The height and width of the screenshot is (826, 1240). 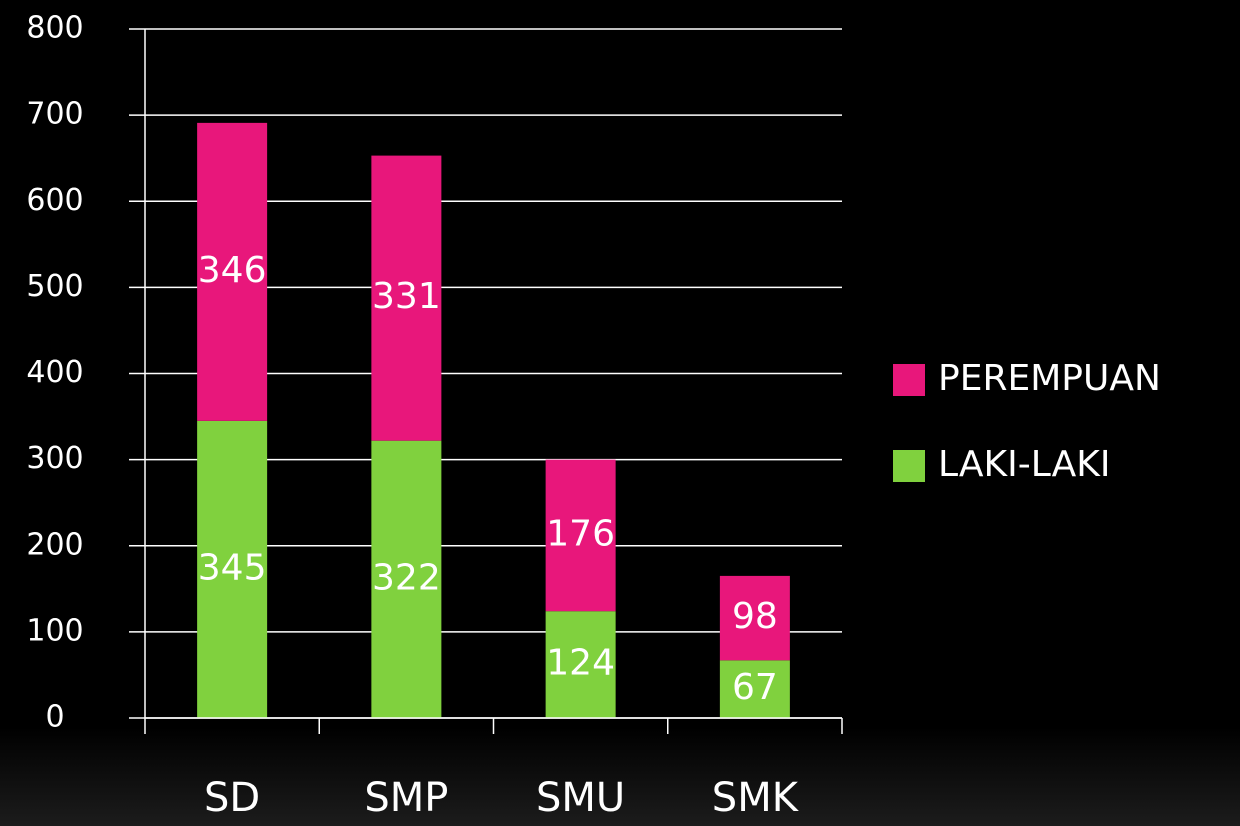 What do you see at coordinates (54, 286) in the screenshot?
I see `y-tick-label: 500` at bounding box center [54, 286].